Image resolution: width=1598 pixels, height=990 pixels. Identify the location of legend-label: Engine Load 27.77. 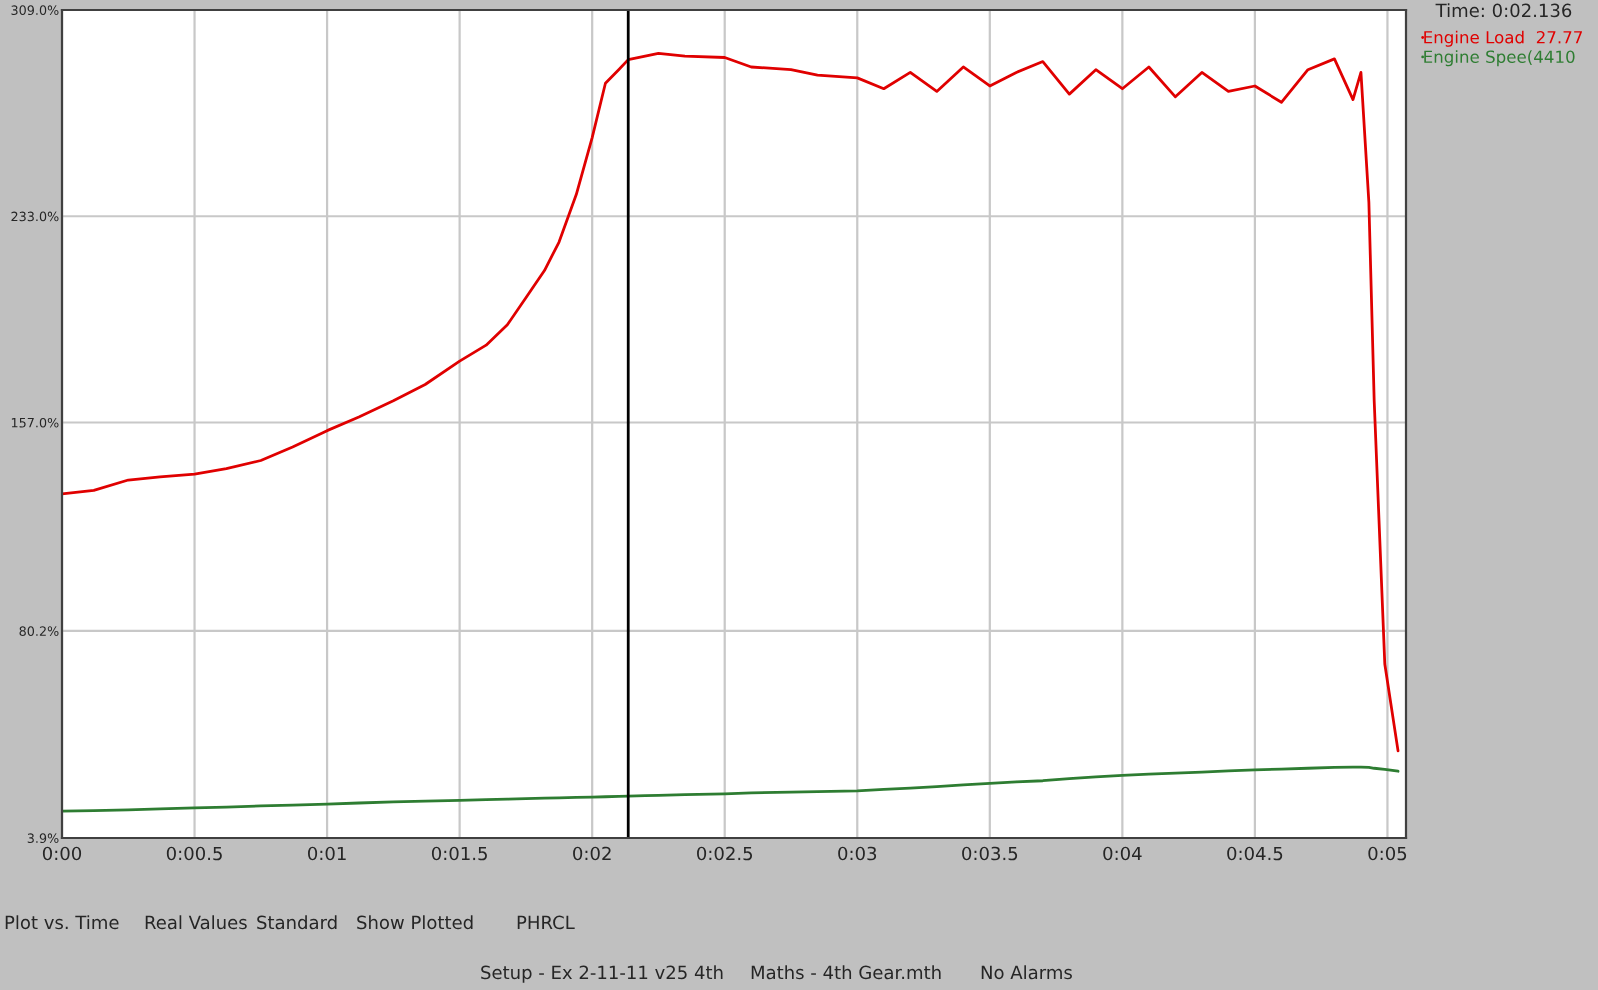
(1503, 38).